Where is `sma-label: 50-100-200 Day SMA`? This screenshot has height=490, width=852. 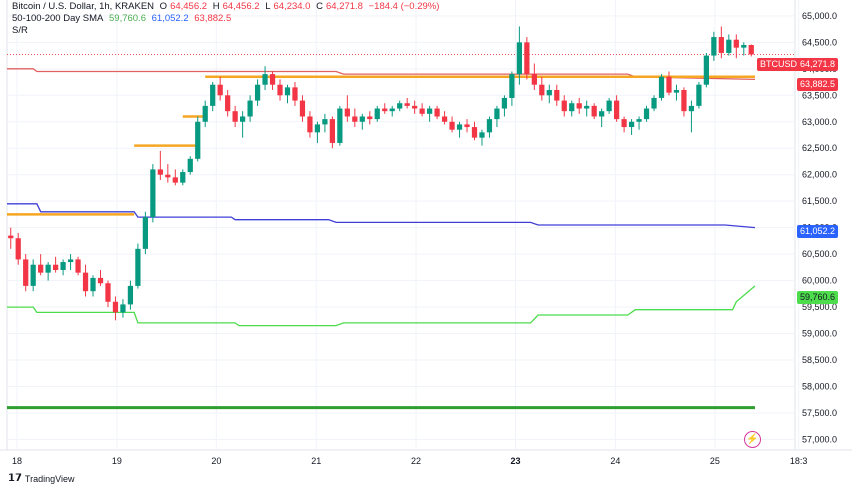
sma-label: 50-100-200 Day SMA is located at coordinates (58, 18).